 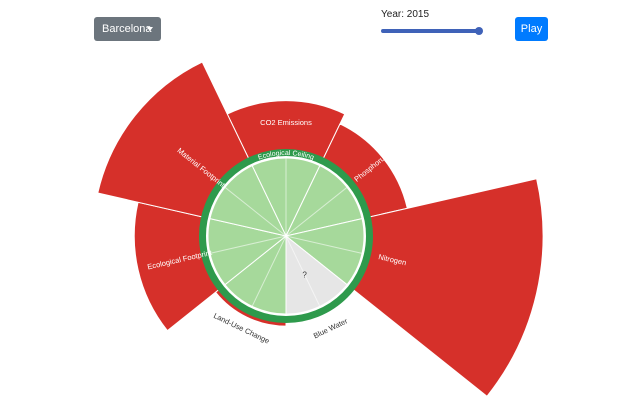 I want to click on year-slider-thumb, so click(x=479, y=31).